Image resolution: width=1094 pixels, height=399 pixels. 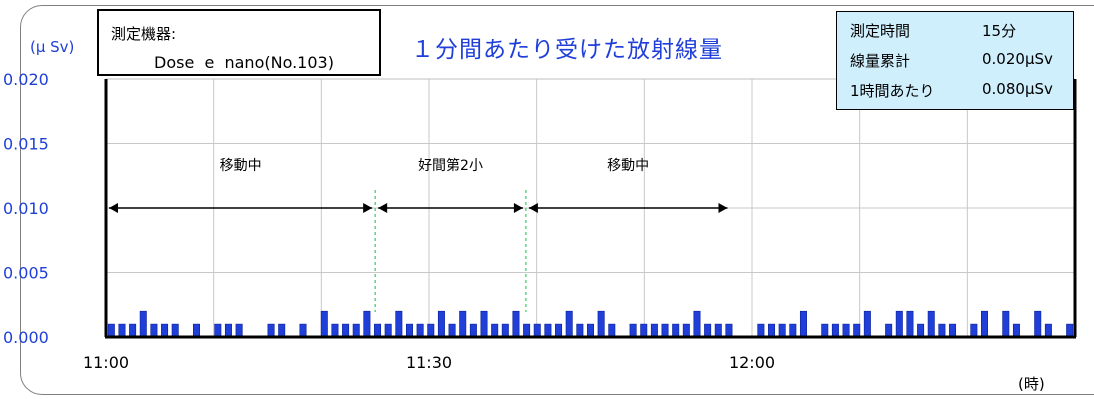 What do you see at coordinates (26, 208) in the screenshot?
I see `y-tick-label: 0.010` at bounding box center [26, 208].